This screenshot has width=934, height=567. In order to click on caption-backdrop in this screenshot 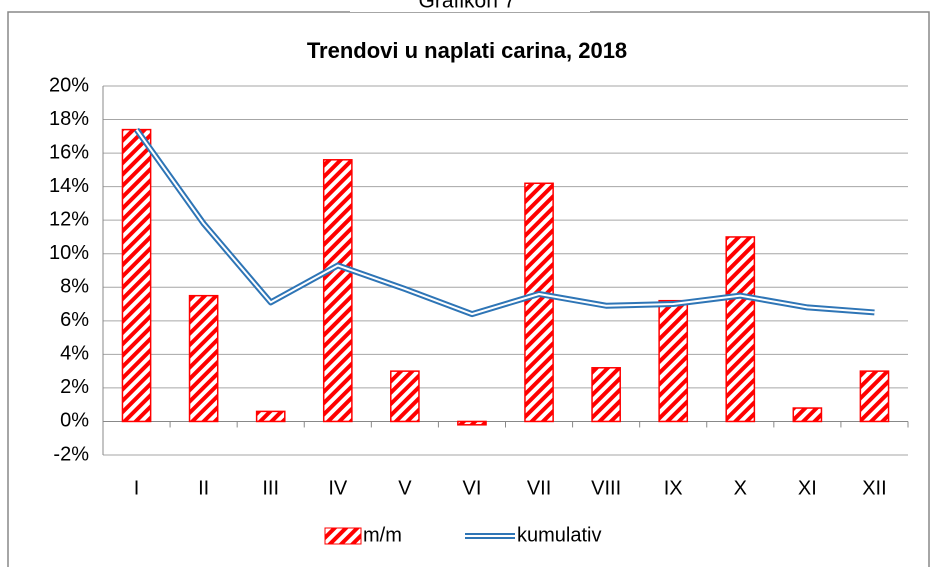, I will do `click(470, 6)`.